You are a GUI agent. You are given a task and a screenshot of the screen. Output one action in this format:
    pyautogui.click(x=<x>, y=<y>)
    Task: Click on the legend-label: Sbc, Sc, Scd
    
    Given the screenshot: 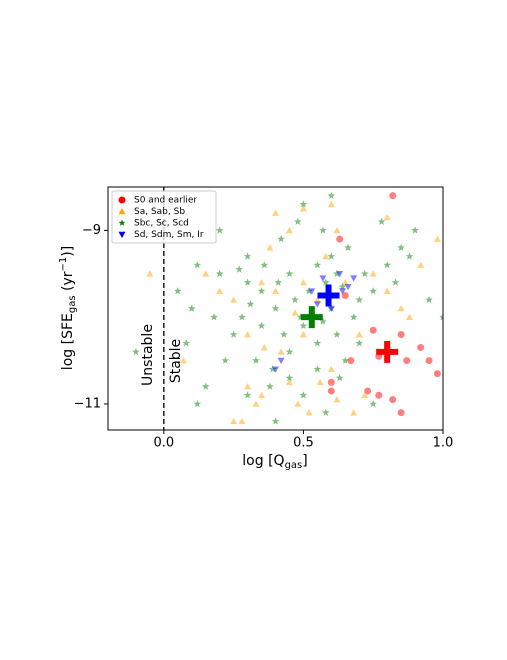 What is the action you would take?
    pyautogui.click(x=161, y=224)
    